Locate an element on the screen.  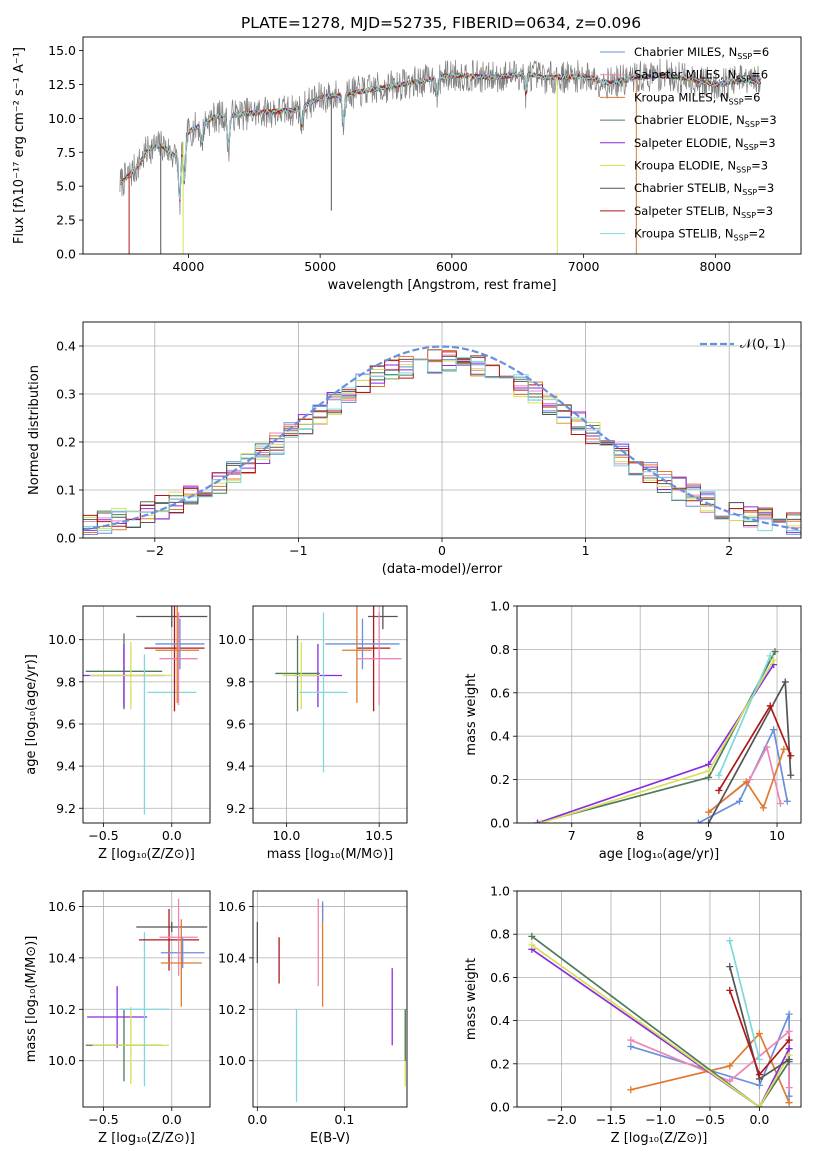
legend-text: Kroupa ELODIE, N is located at coordinates (685, 166).